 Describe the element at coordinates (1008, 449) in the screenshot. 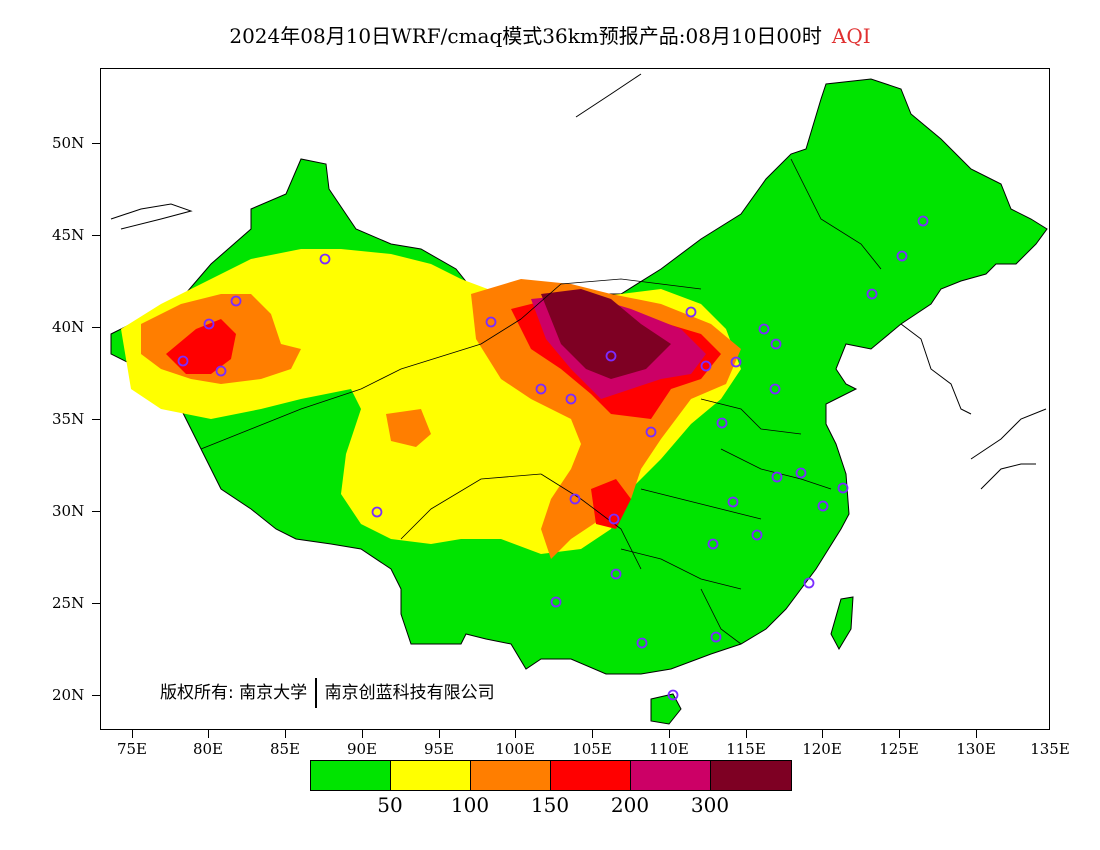

I see `japan-coast` at that location.